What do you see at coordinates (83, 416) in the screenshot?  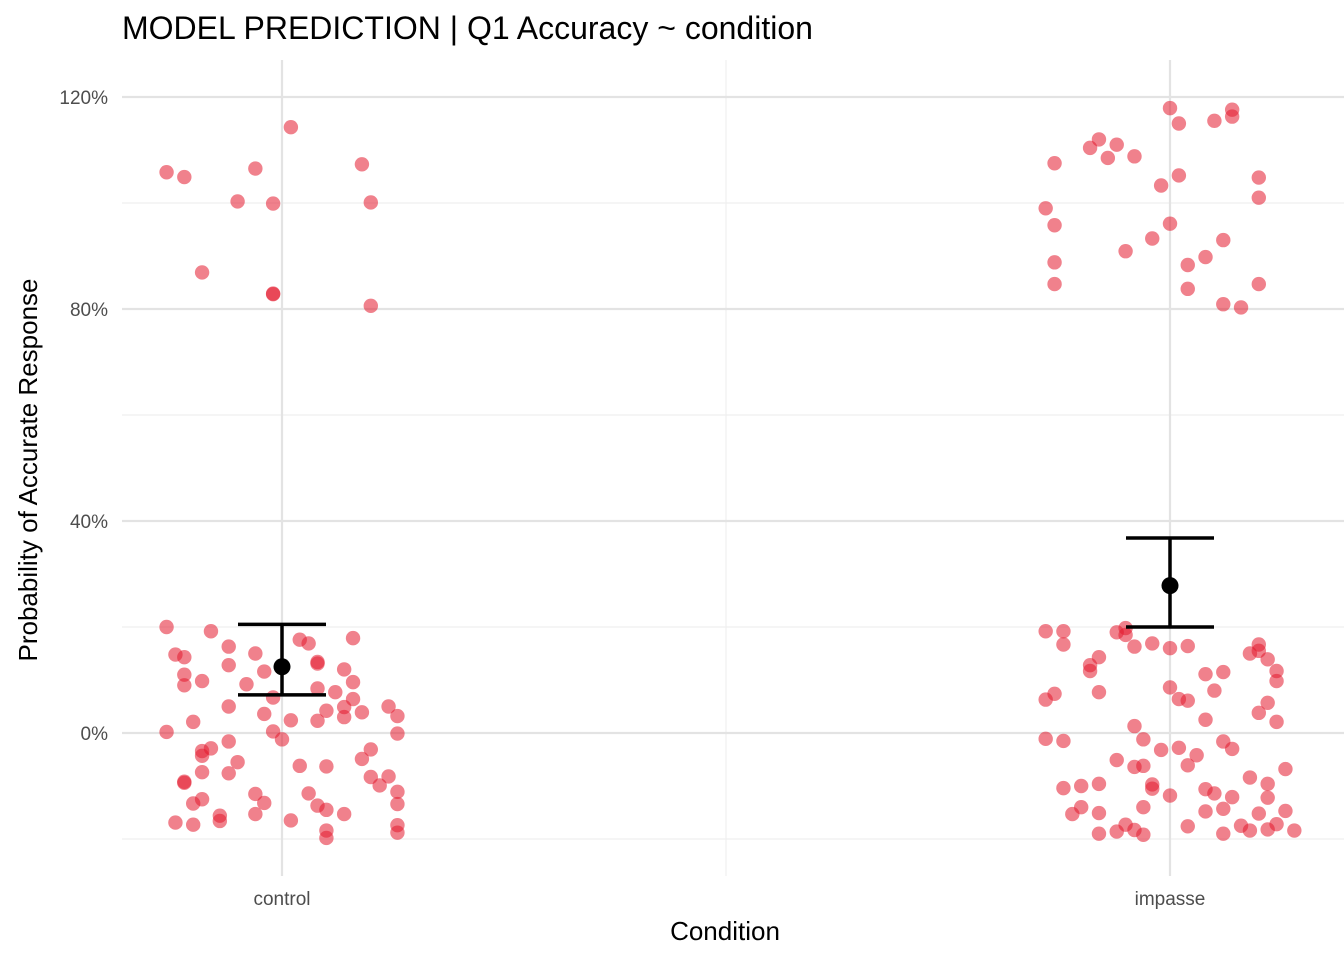 I see `y-axis-ticks: 0% 40% 80% 120%` at bounding box center [83, 416].